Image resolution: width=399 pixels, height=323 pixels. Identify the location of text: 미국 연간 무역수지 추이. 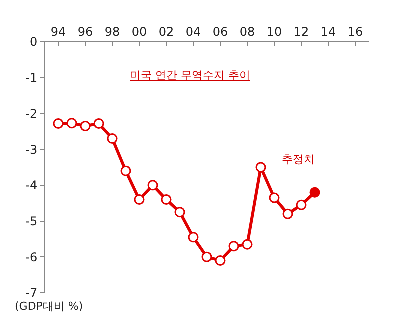
(190, 75).